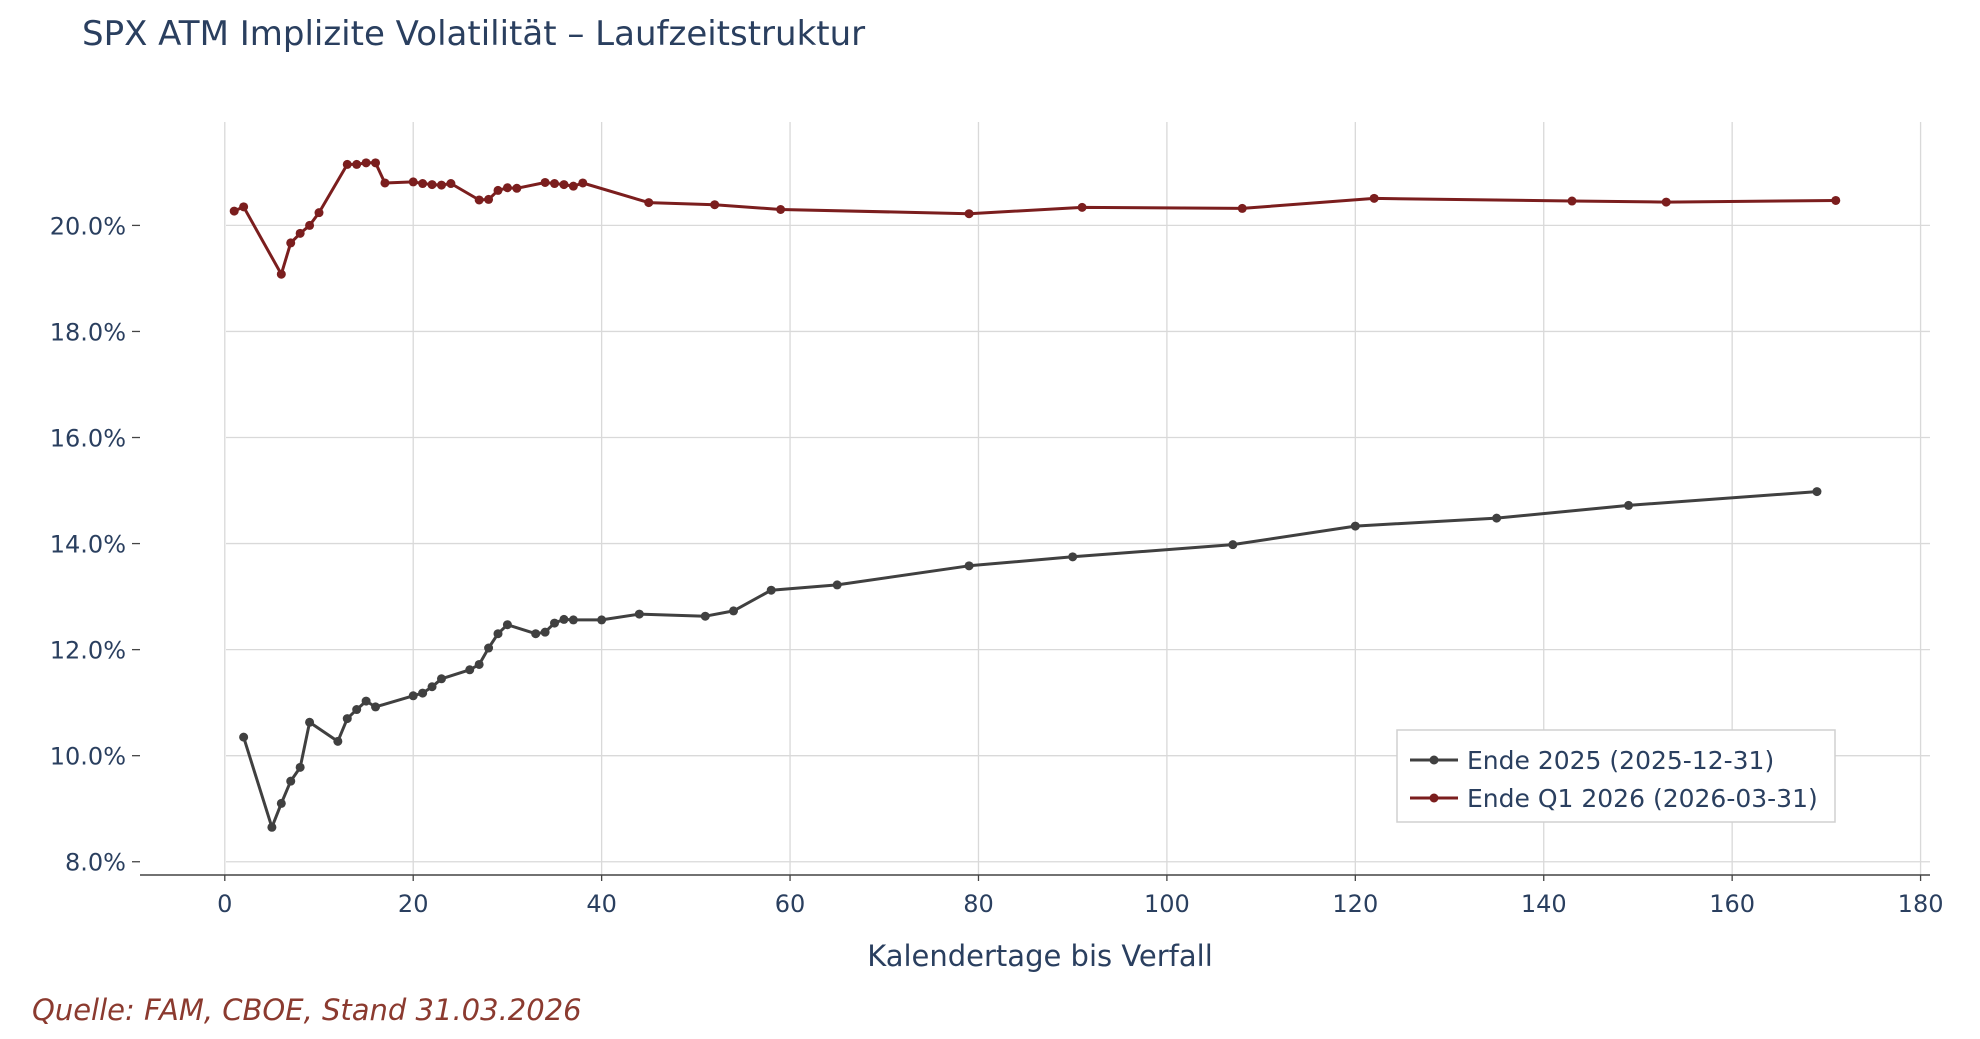  Describe the element at coordinates (88, 226) in the screenshot. I see `y-tick-label: 20.0%` at that location.